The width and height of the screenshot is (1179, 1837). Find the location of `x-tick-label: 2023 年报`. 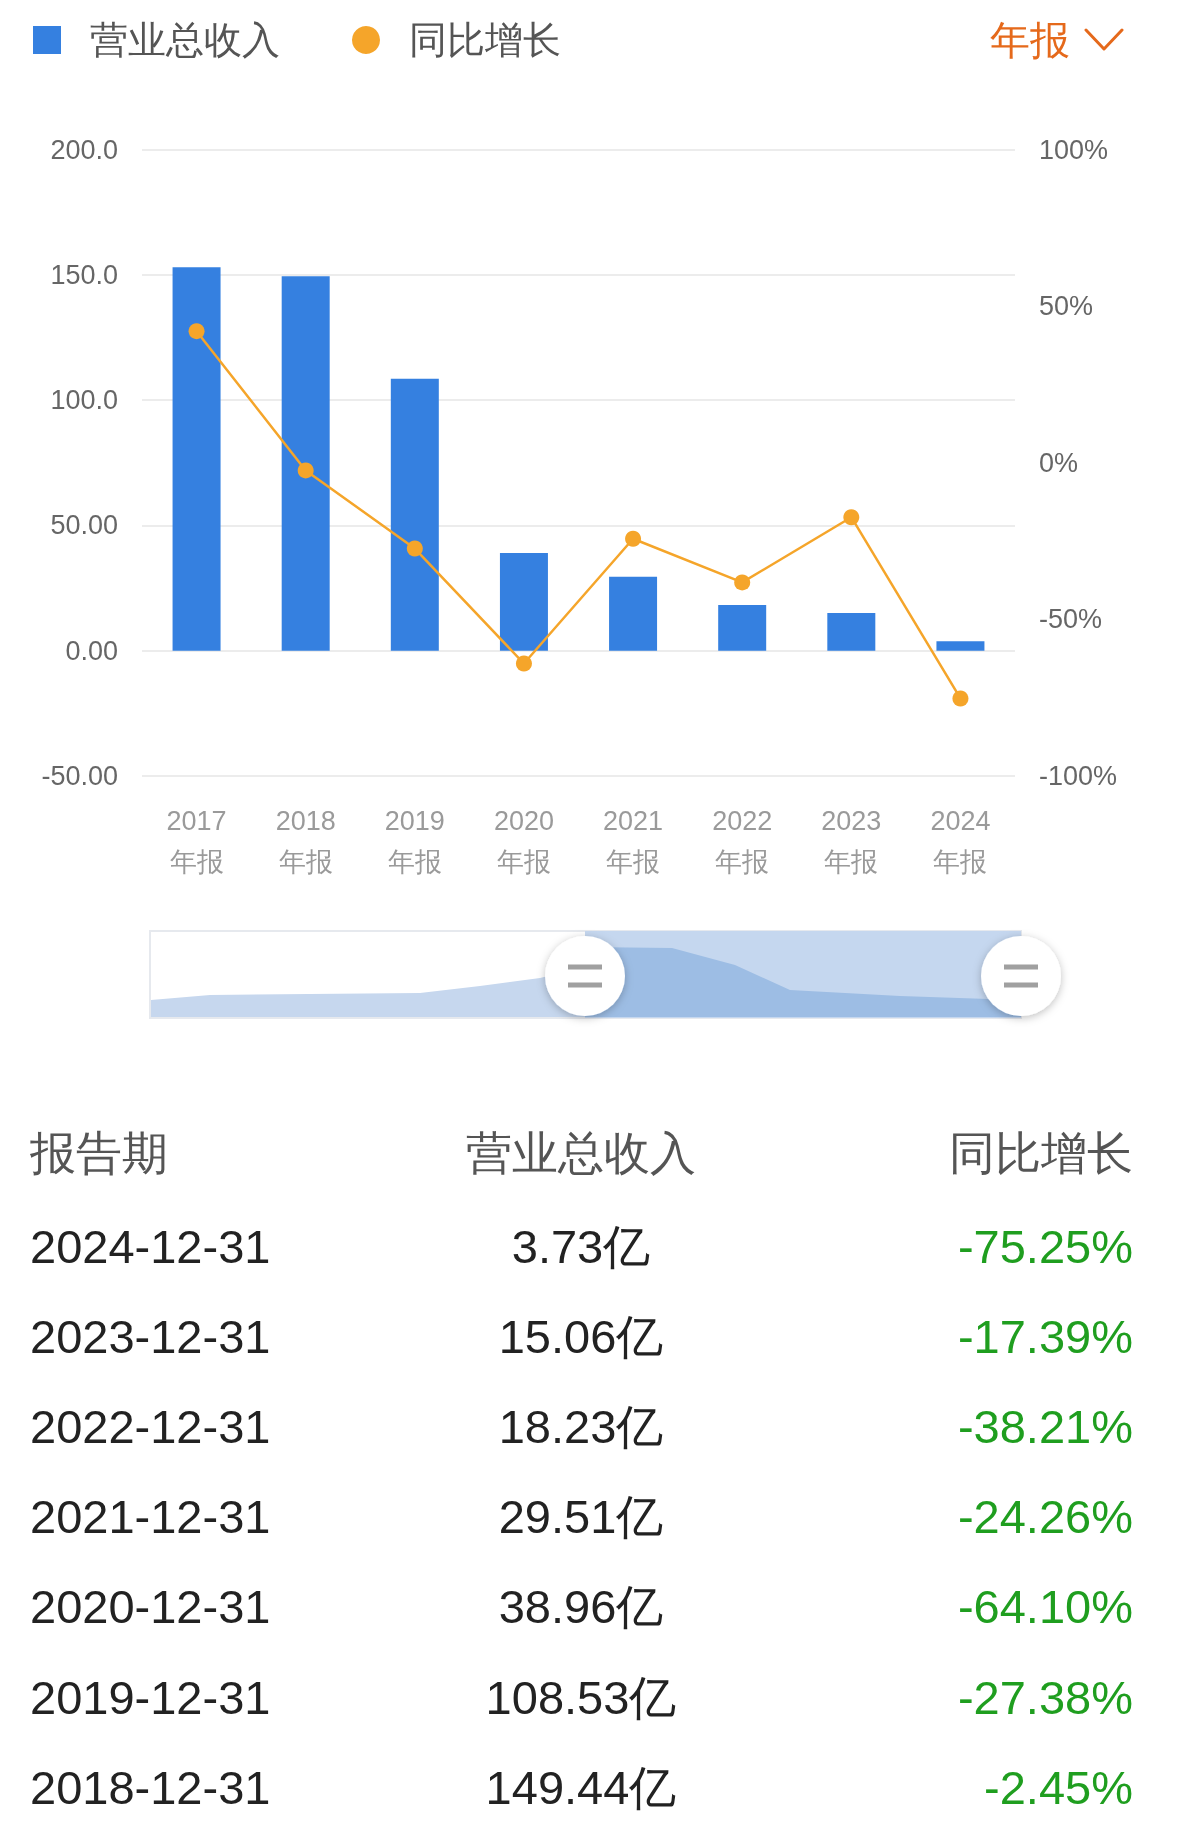

x-tick-label: 2023 年报 is located at coordinates (851, 841).